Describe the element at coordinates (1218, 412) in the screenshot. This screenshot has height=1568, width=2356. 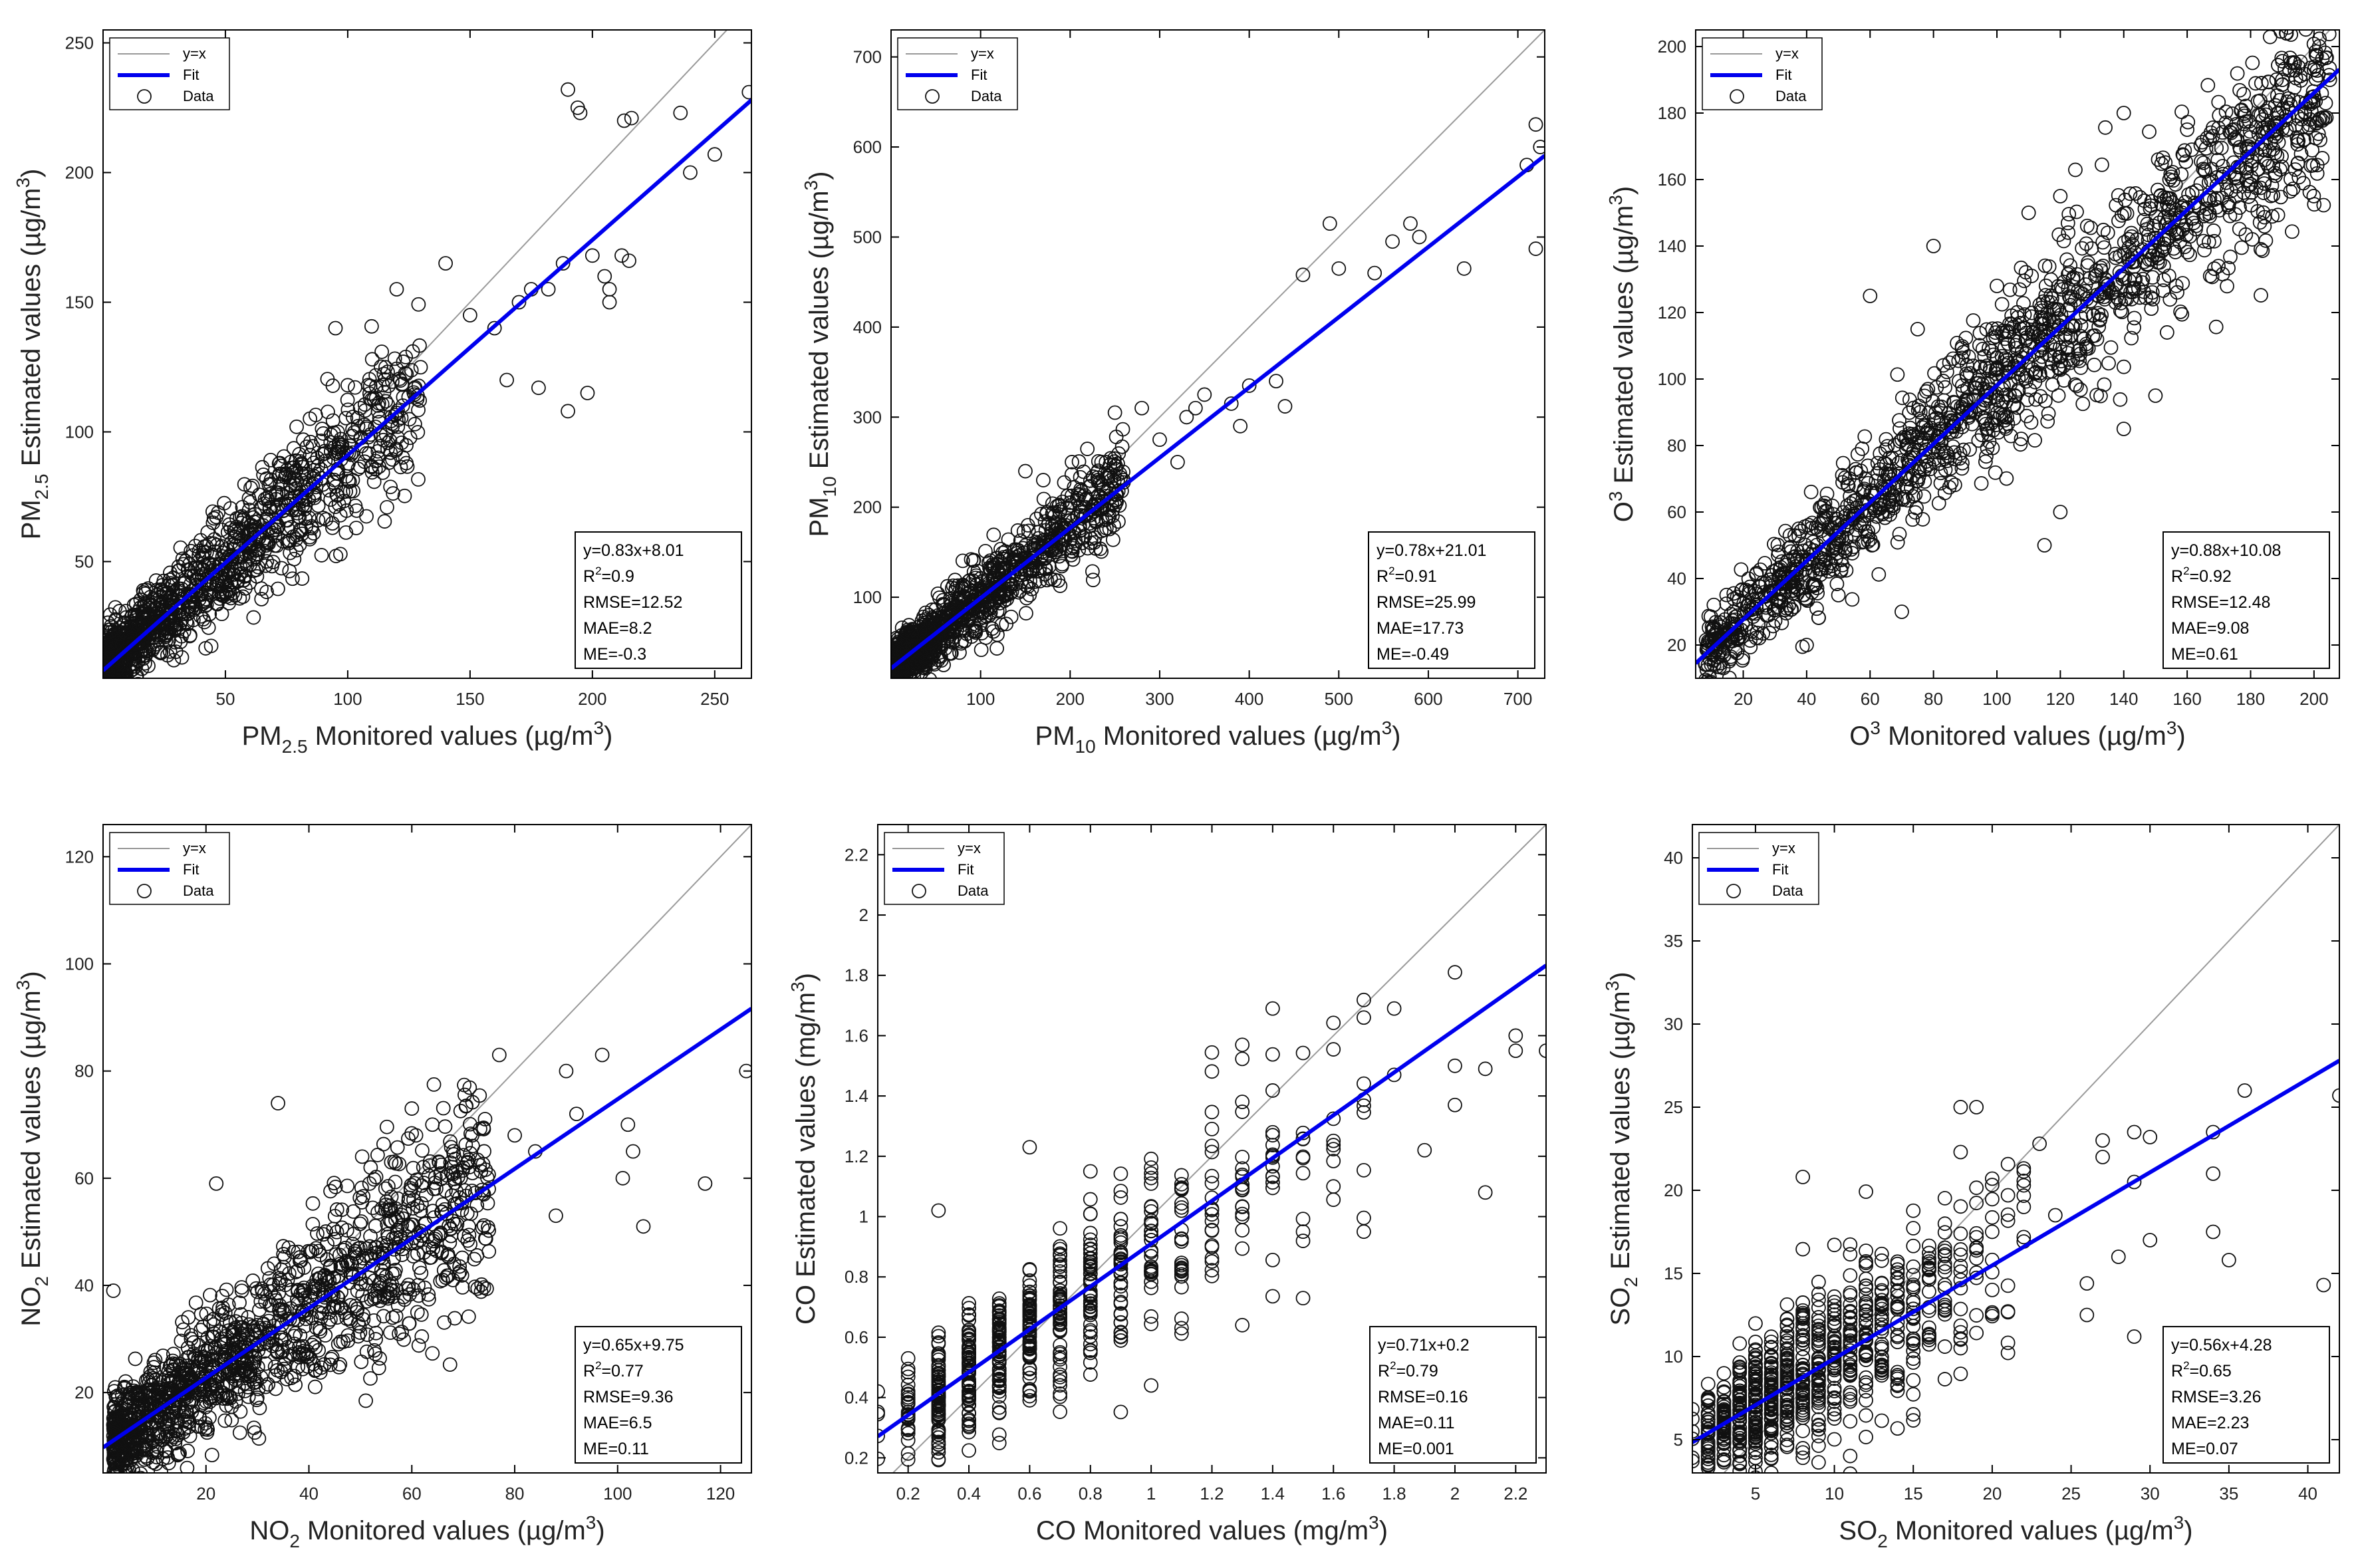
I see `fit-line` at that location.